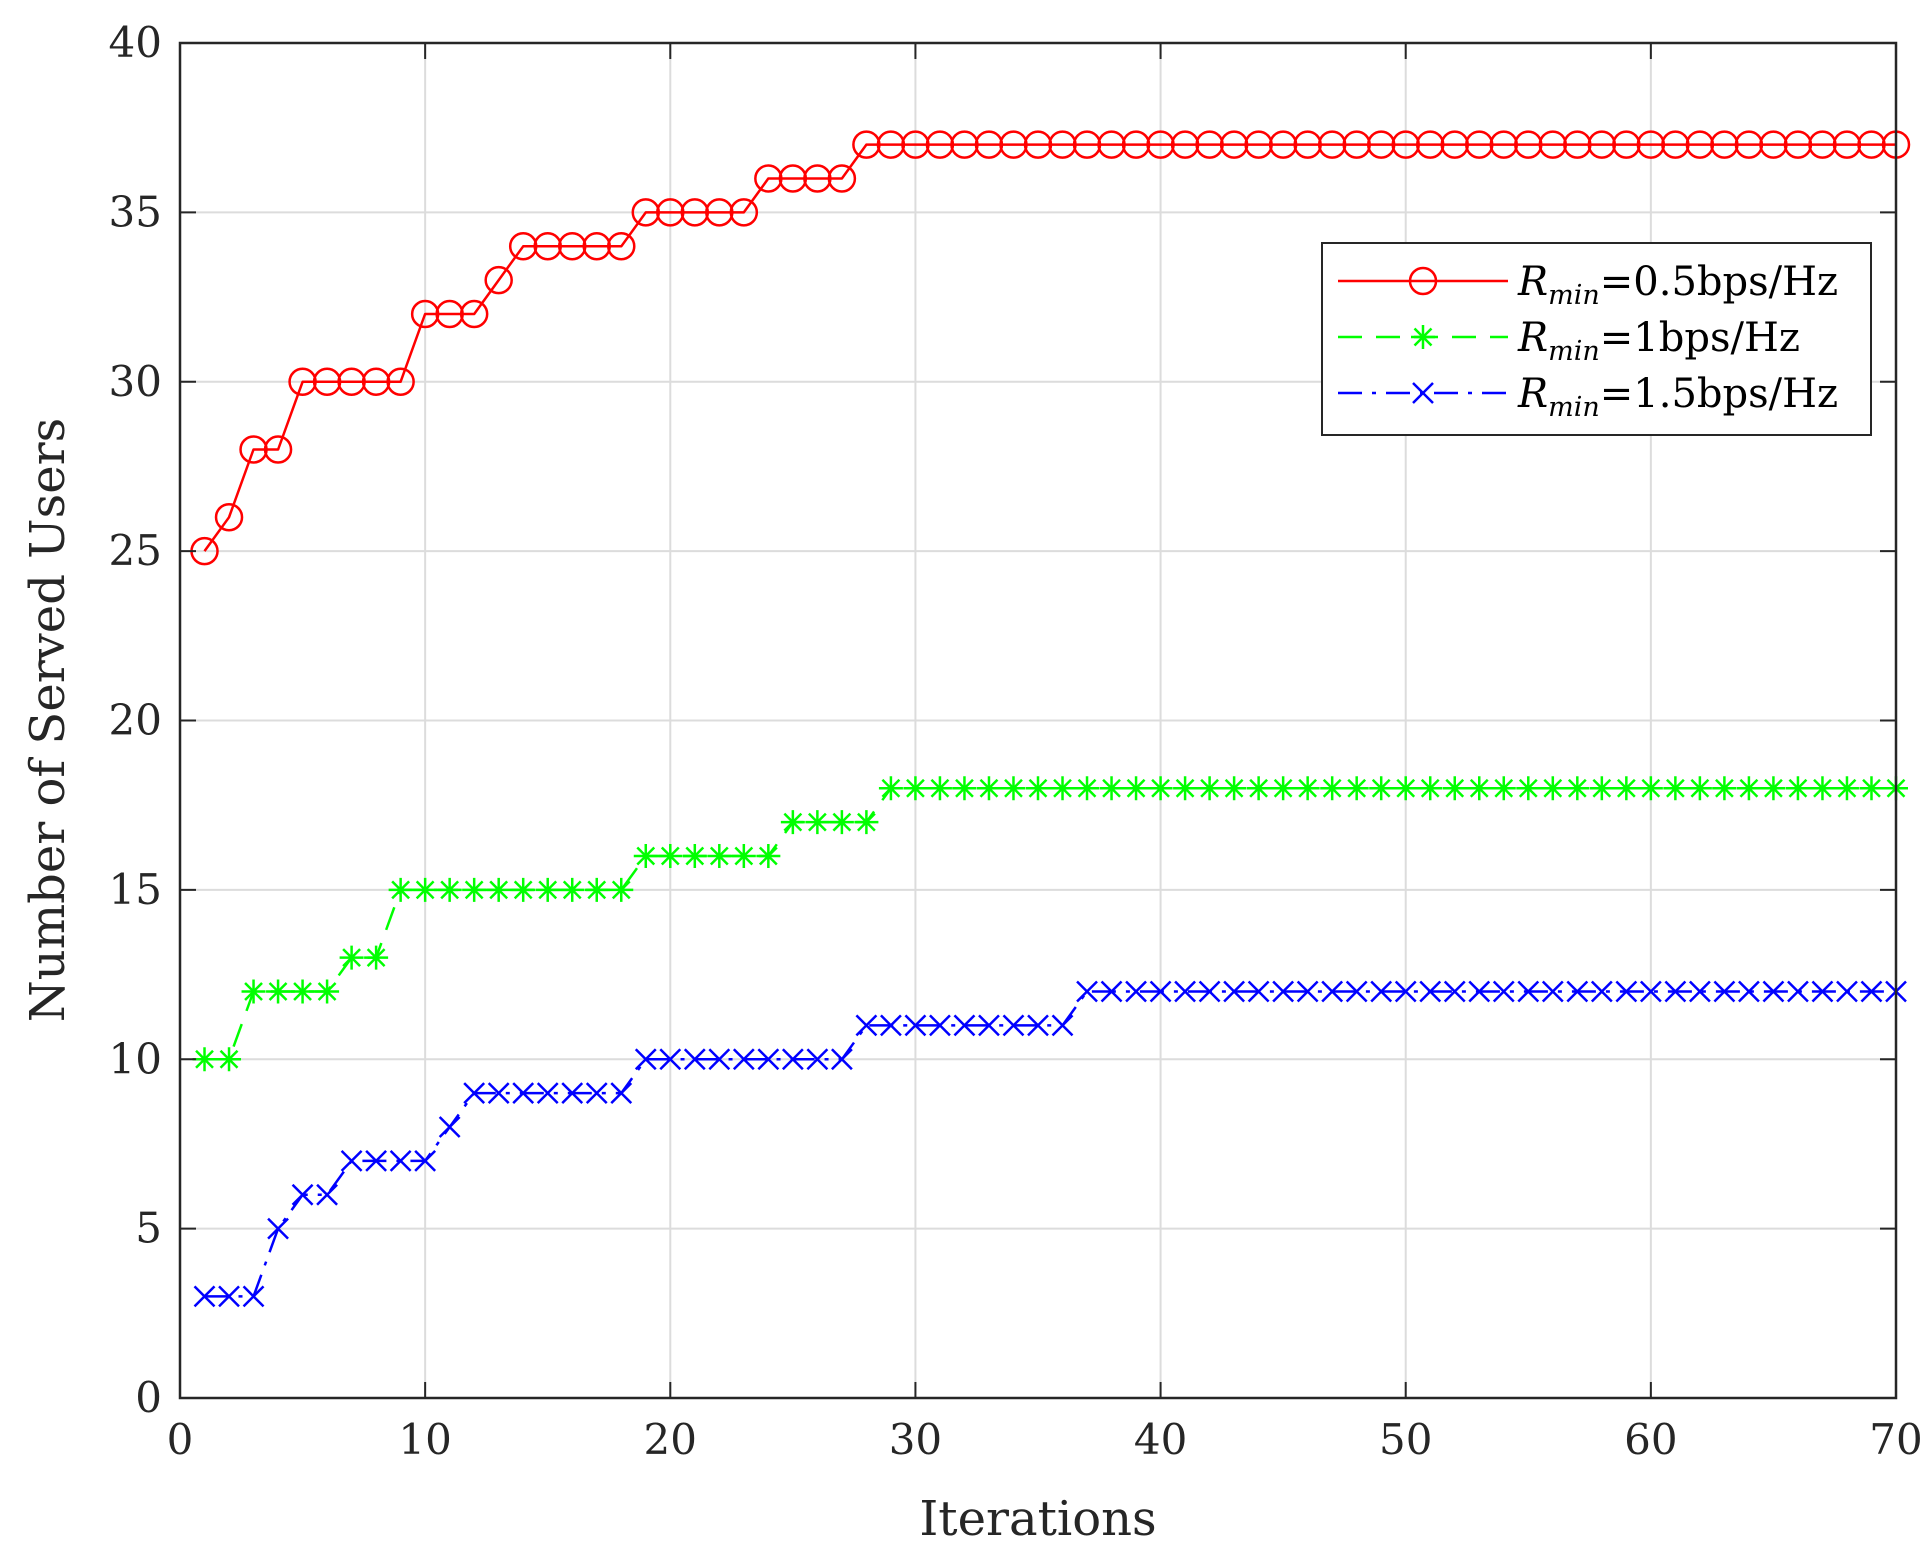 The image size is (1929, 1555). Describe the element at coordinates (424, 1439) in the screenshot. I see `x-tick-label: 10` at that location.